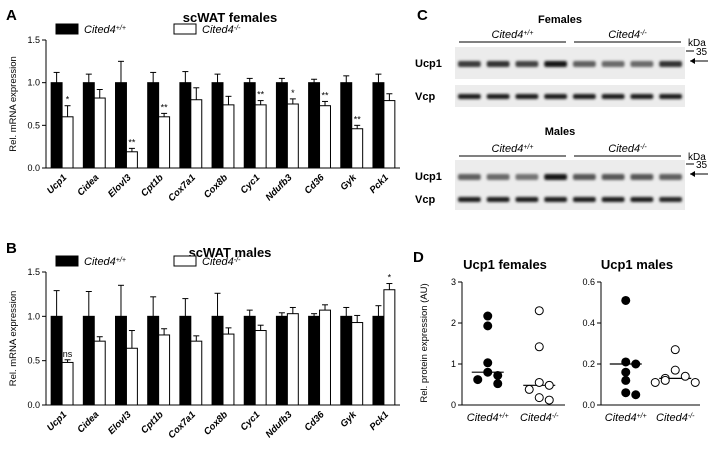 This screenshot has width=709, height=460. What do you see at coordinates (539, 418) in the screenshot?
I see `x-tick-label: Cited4-/-` at bounding box center [539, 418].